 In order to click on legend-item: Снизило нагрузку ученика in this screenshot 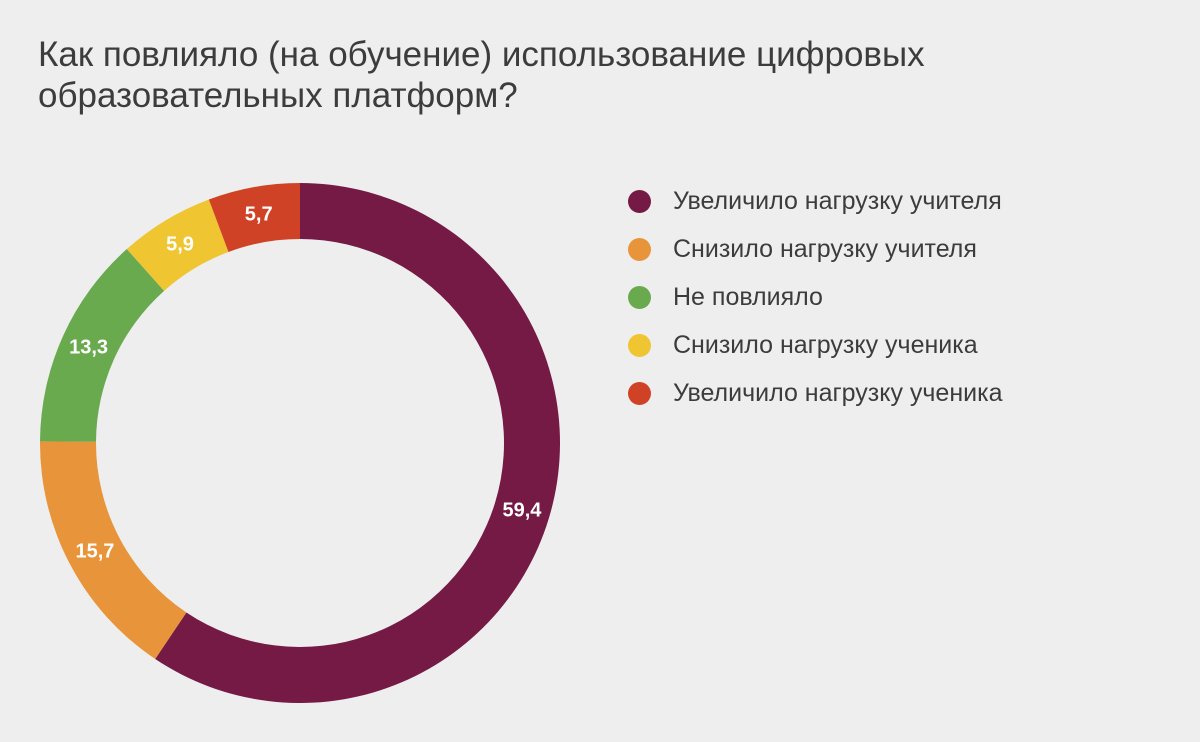, I will do `click(815, 345)`.